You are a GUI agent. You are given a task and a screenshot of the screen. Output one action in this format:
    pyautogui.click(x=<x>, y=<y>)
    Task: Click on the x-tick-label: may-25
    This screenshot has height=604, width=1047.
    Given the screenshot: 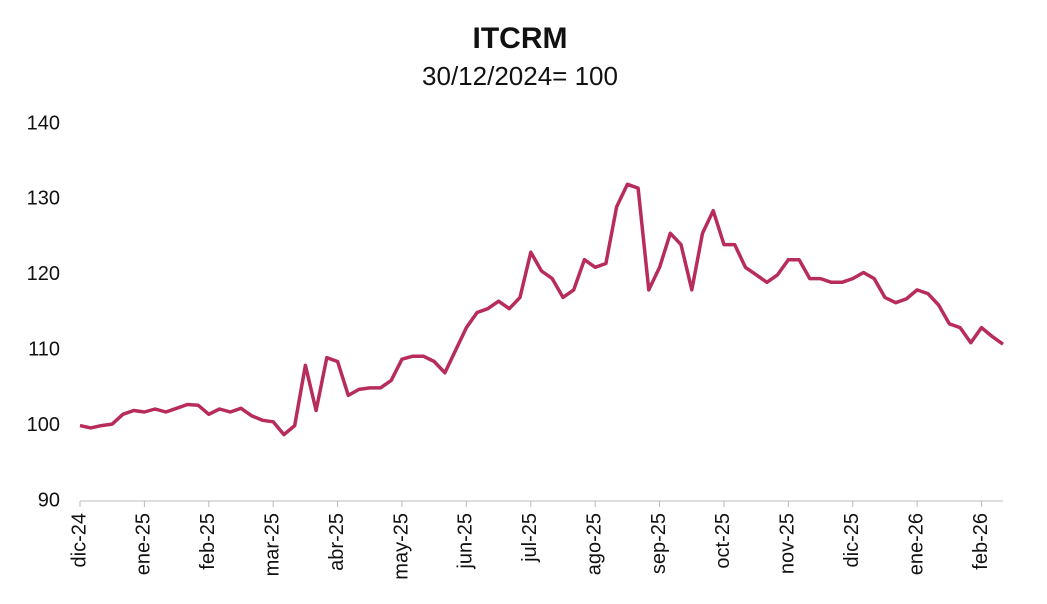 What is the action you would take?
    pyautogui.click(x=401, y=546)
    